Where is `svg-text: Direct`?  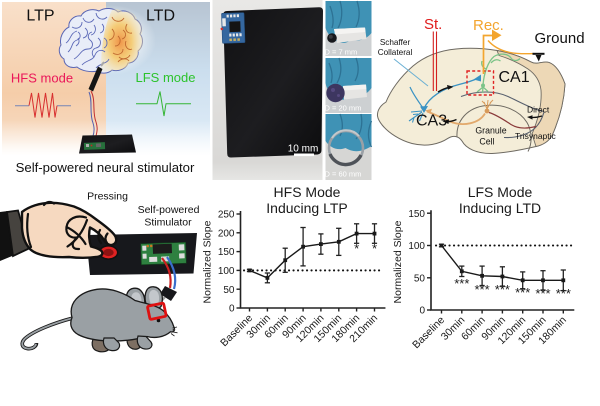
svg-text: Direct is located at coordinates (538, 110).